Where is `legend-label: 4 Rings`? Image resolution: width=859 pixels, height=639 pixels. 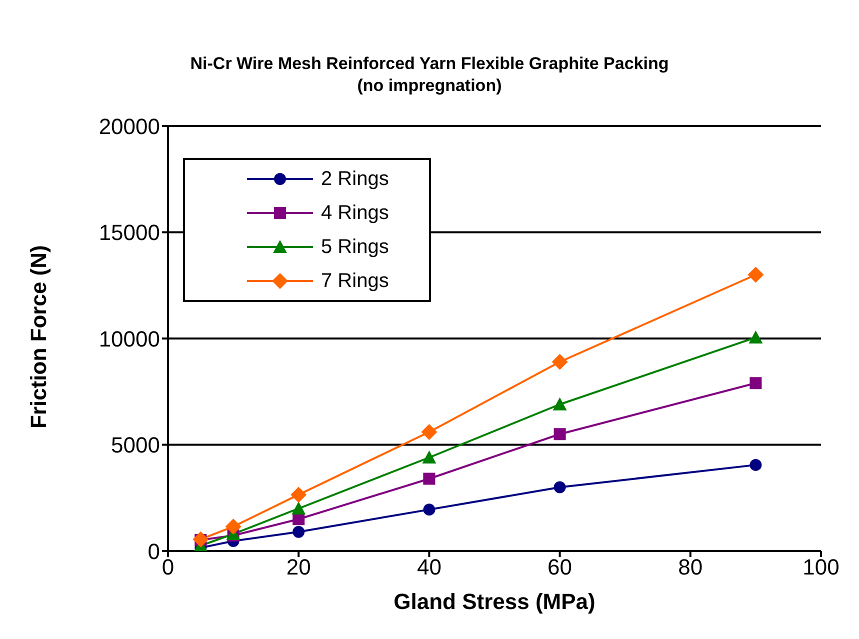 legend-label: 4 Rings is located at coordinates (355, 213).